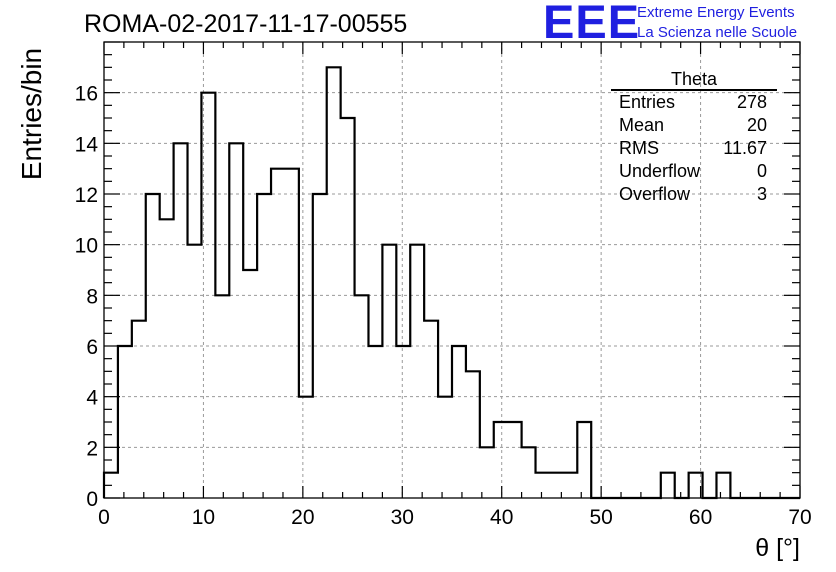  What do you see at coordinates (694, 148) in the screenshot?
I see `stats-row-rms: RMS 11.67` at bounding box center [694, 148].